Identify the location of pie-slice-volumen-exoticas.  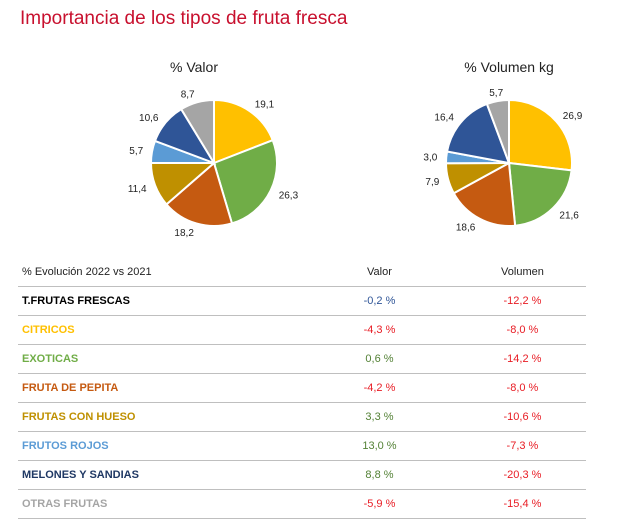
(540, 194).